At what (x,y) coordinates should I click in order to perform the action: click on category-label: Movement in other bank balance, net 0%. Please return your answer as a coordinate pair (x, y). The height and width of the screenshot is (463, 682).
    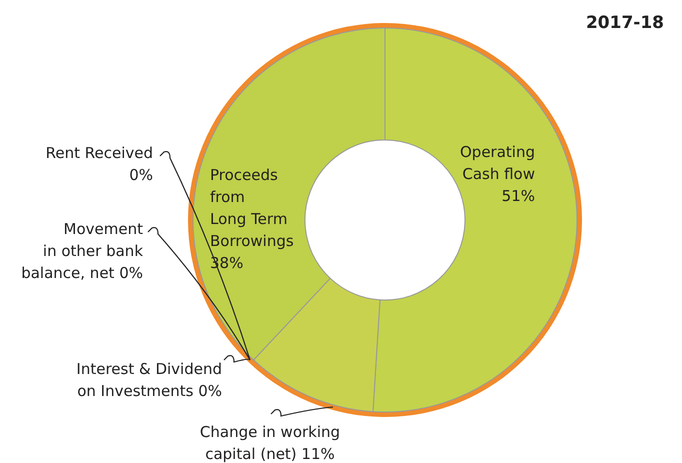
    Looking at the image, I should click on (82, 251).